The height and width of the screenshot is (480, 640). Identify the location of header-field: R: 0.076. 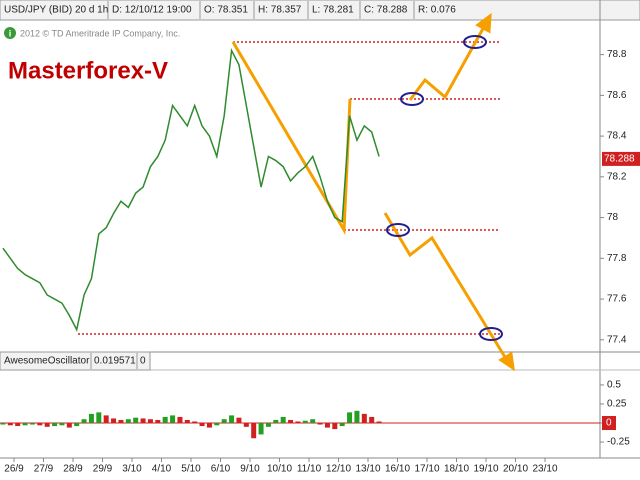
(437, 10).